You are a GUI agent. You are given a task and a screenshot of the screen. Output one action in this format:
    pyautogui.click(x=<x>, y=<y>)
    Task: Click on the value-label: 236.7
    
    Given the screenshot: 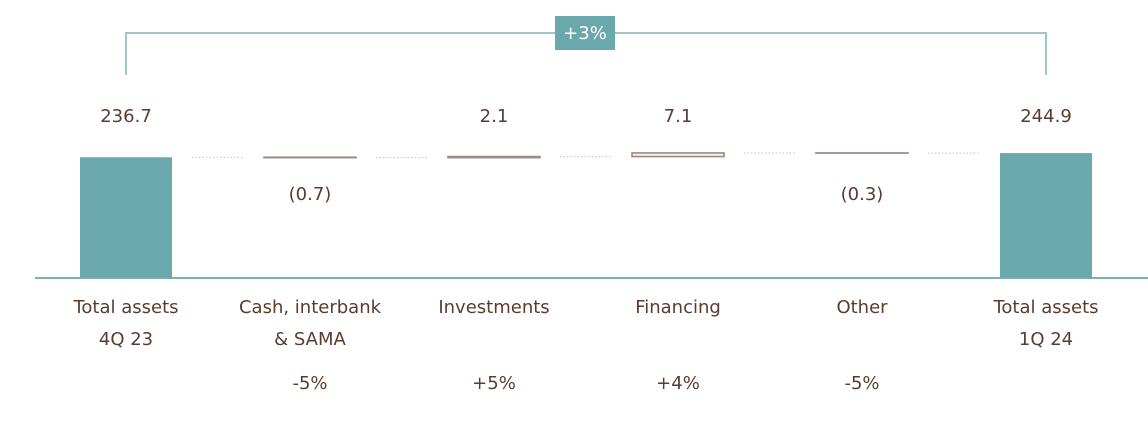 What is the action you would take?
    pyautogui.click(x=126, y=116)
    